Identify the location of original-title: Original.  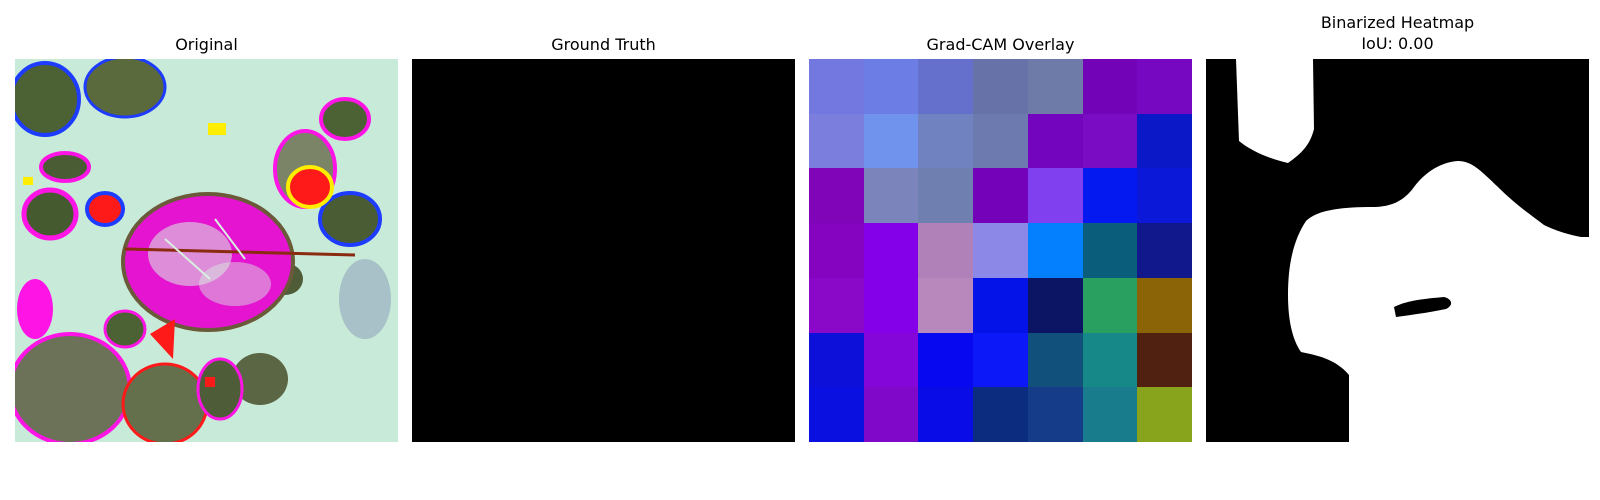
(206, 44).